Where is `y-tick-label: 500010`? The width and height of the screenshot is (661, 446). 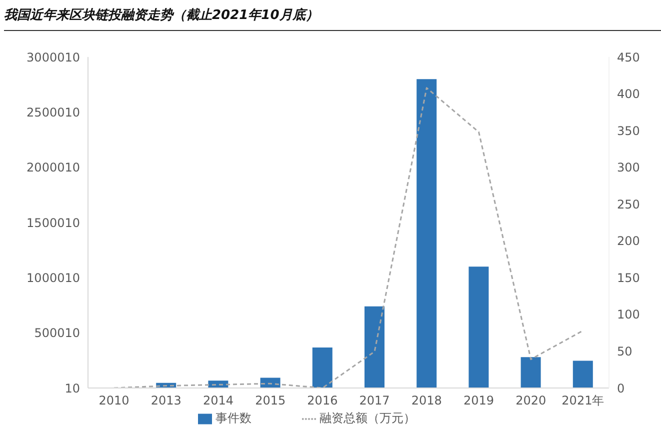
y-tick-label: 500010 is located at coordinates (57, 333).